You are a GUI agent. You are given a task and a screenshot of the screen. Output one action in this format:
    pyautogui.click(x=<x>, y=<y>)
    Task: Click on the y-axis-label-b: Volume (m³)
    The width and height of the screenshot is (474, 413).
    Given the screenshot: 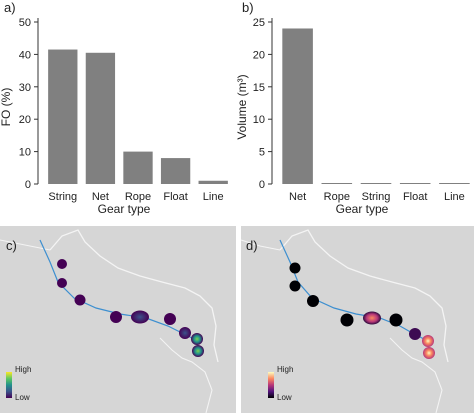 What is the action you would take?
    pyautogui.click(x=242, y=106)
    